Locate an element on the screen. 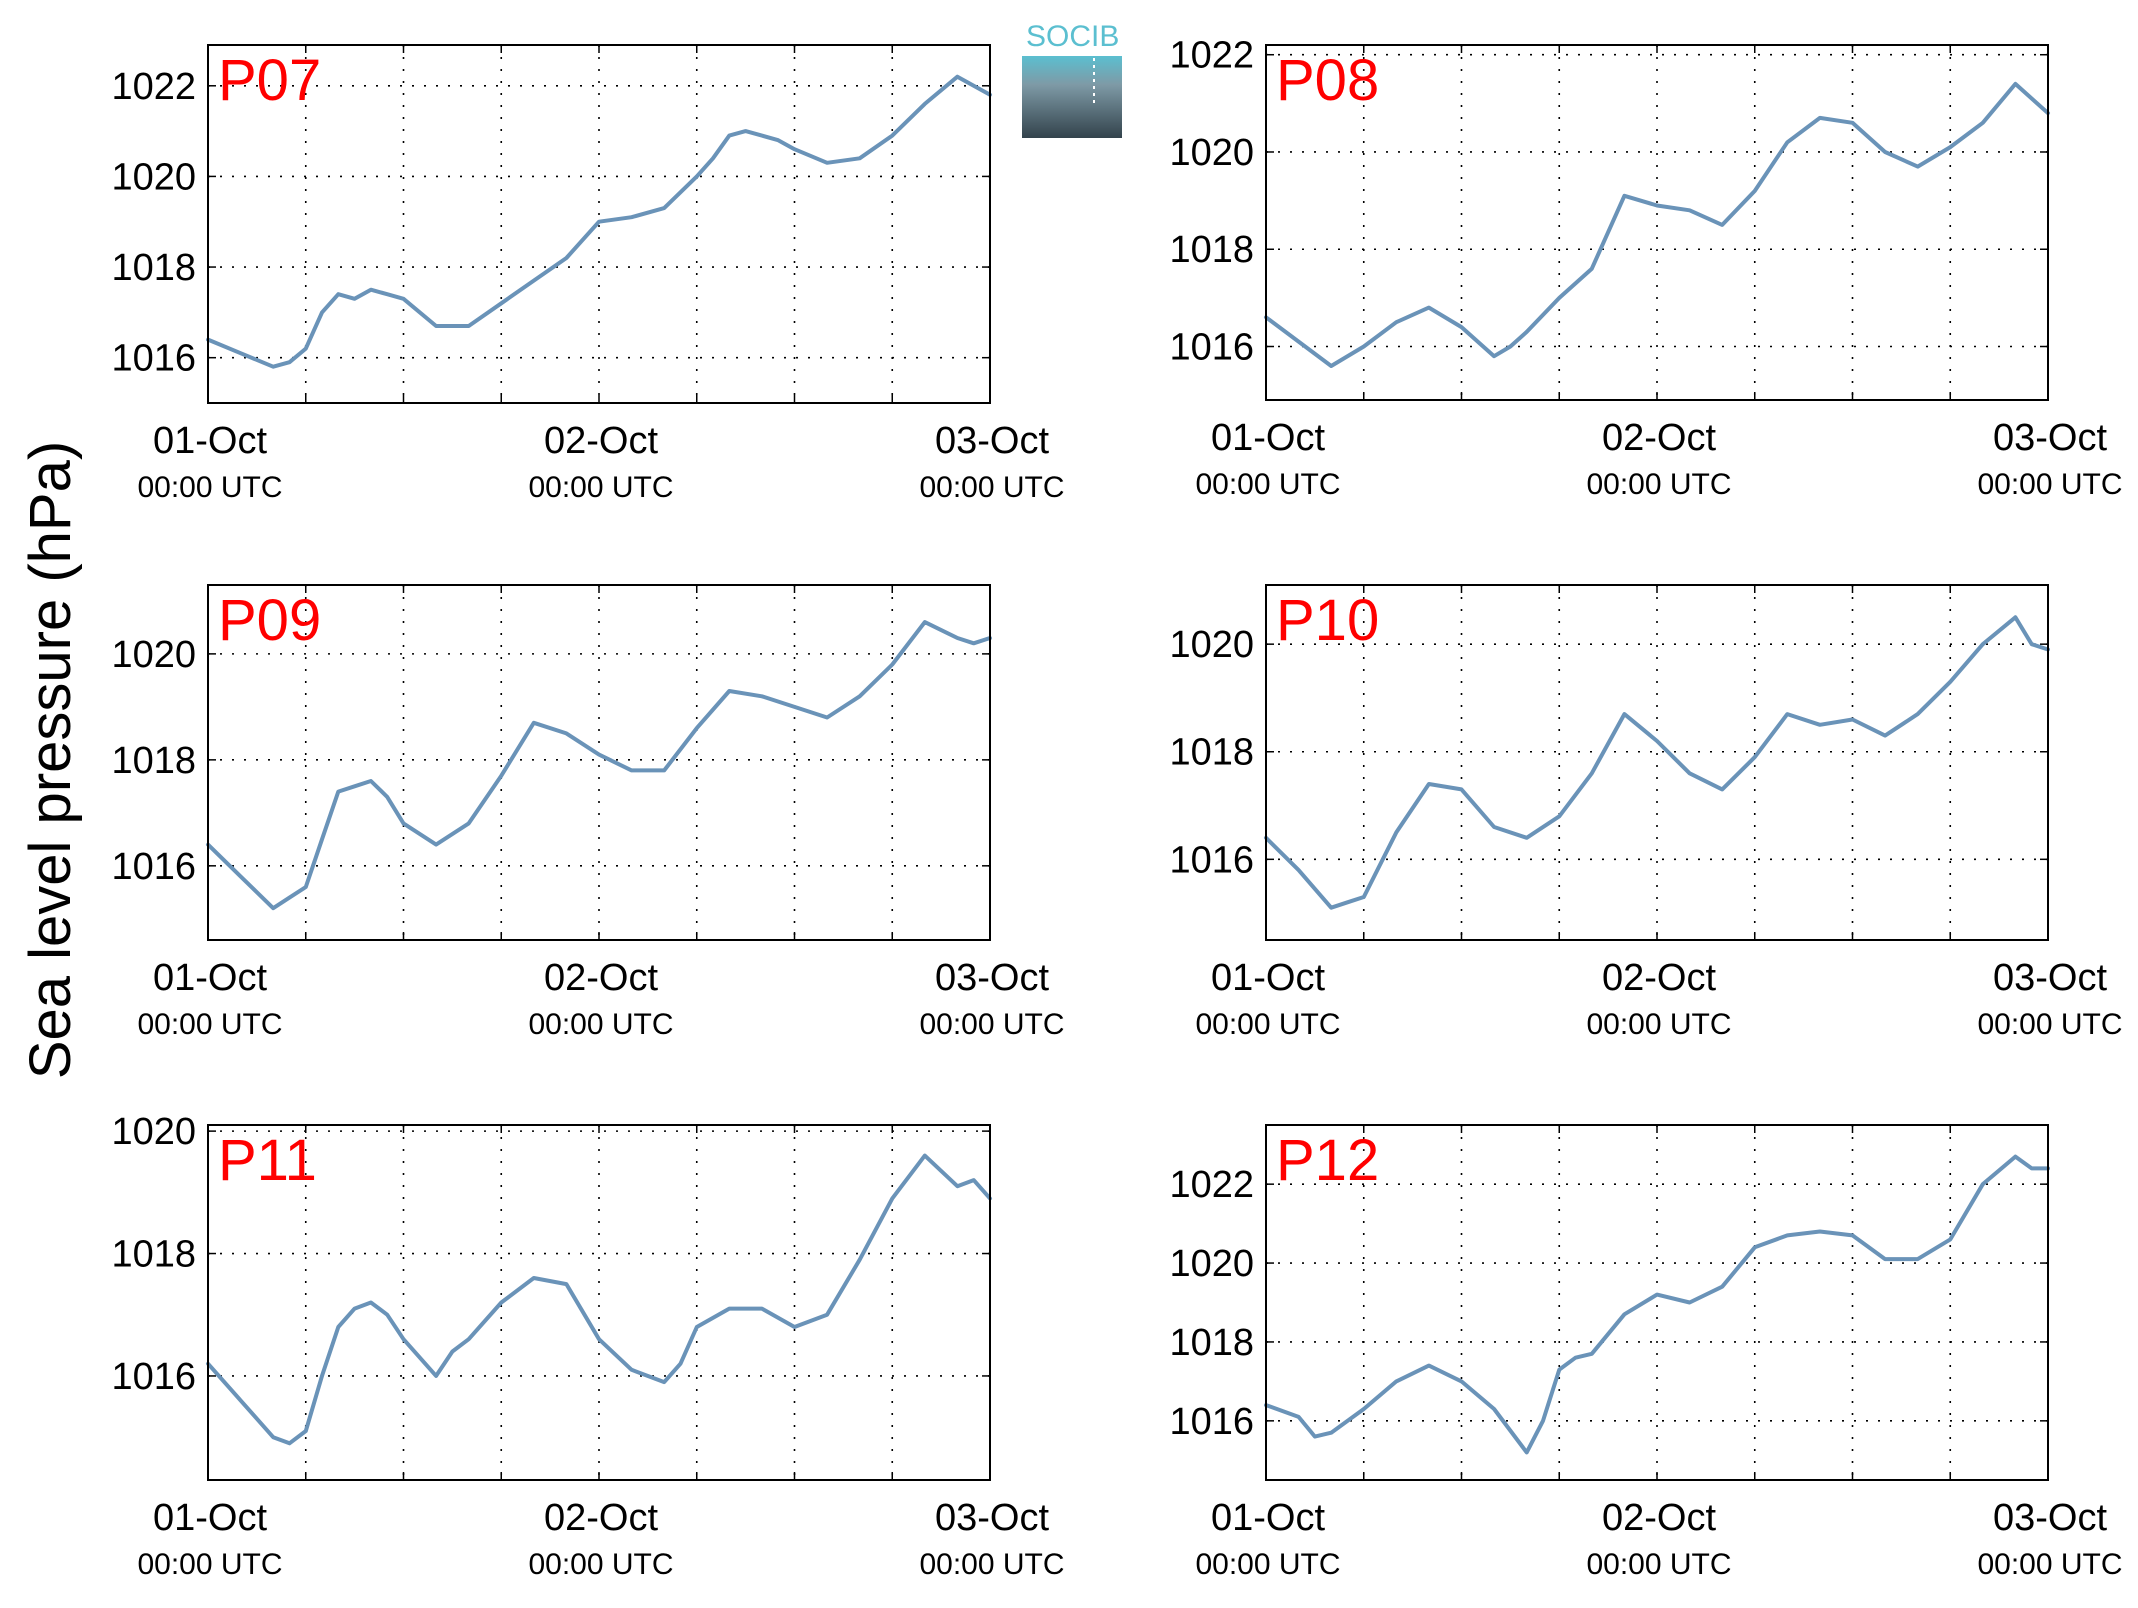 Image resolution: width=2138 pixels, height=1608 pixels. socib-logo-text: SOCIB is located at coordinates (1072, 36).